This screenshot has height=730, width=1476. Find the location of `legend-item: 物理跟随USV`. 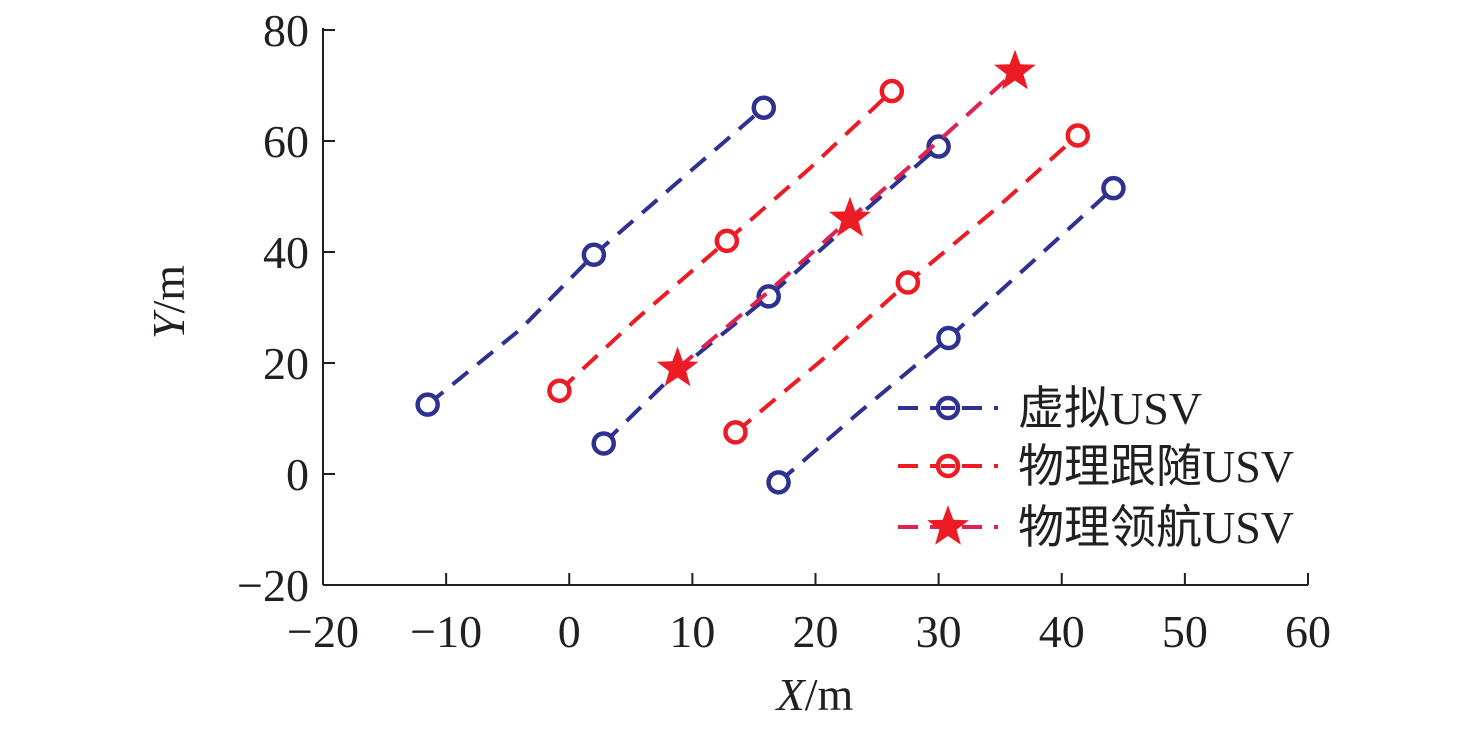

legend-item: 物理跟随USV is located at coordinates (1096, 466).